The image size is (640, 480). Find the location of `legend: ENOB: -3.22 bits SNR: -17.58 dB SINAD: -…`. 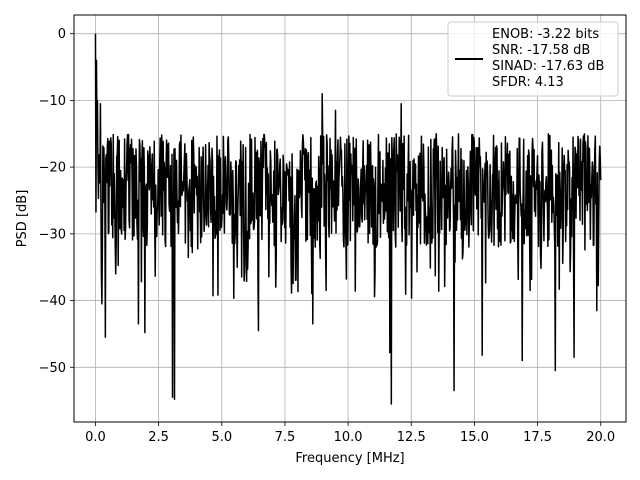

legend: ENOB: -3.22 bits SNR: -17.58 dB SINAD: -… is located at coordinates (533, 59).